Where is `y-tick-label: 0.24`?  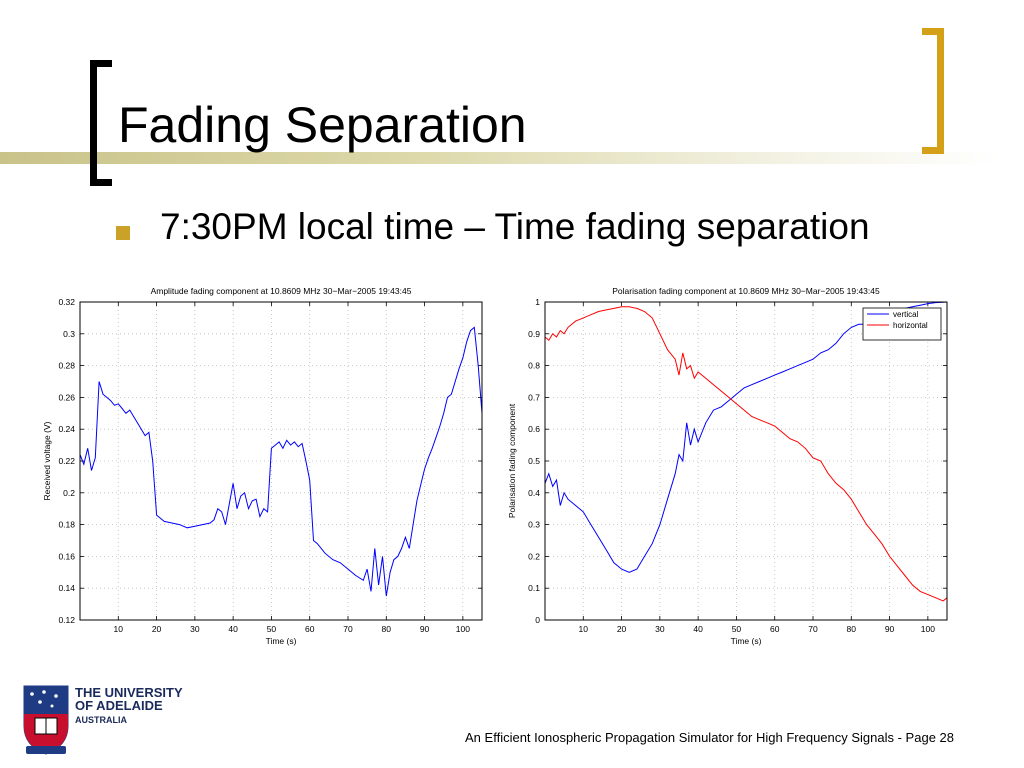
y-tick-label: 0.24 is located at coordinates (66, 429).